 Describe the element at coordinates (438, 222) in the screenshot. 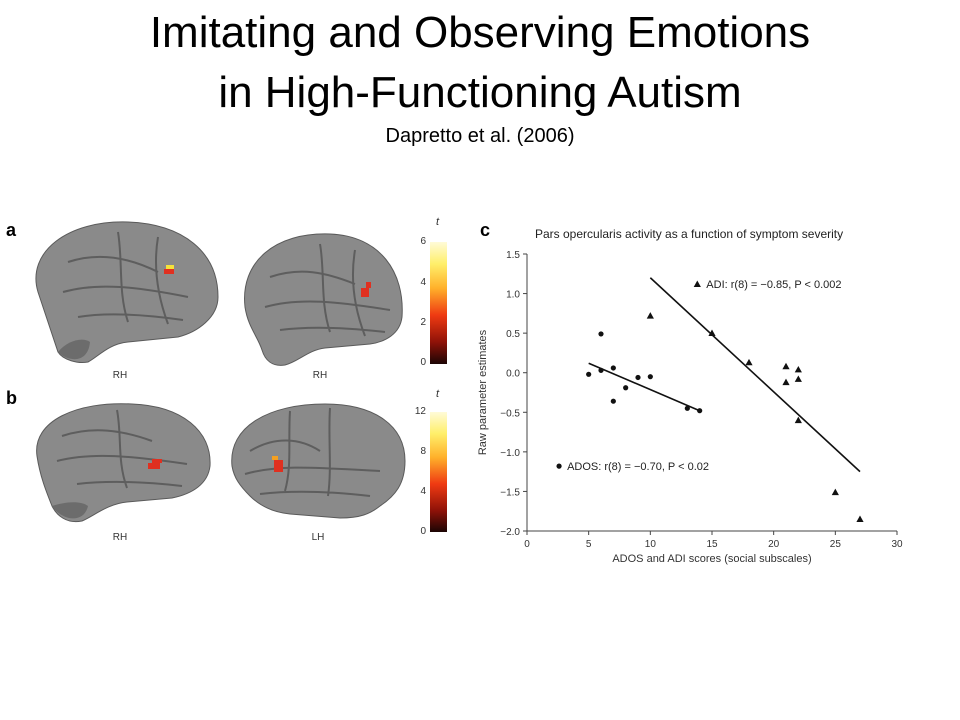

I see `colorbar-a-label: t` at that location.